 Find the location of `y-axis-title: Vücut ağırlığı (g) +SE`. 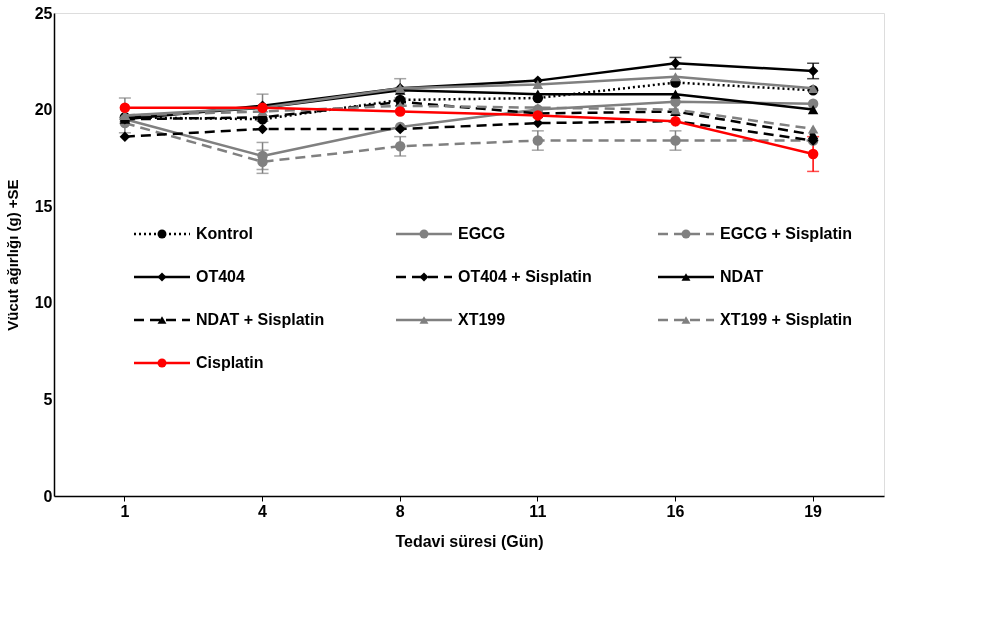

y-axis-title: Vücut ağırlığı (g) +SE is located at coordinates (12, 255).